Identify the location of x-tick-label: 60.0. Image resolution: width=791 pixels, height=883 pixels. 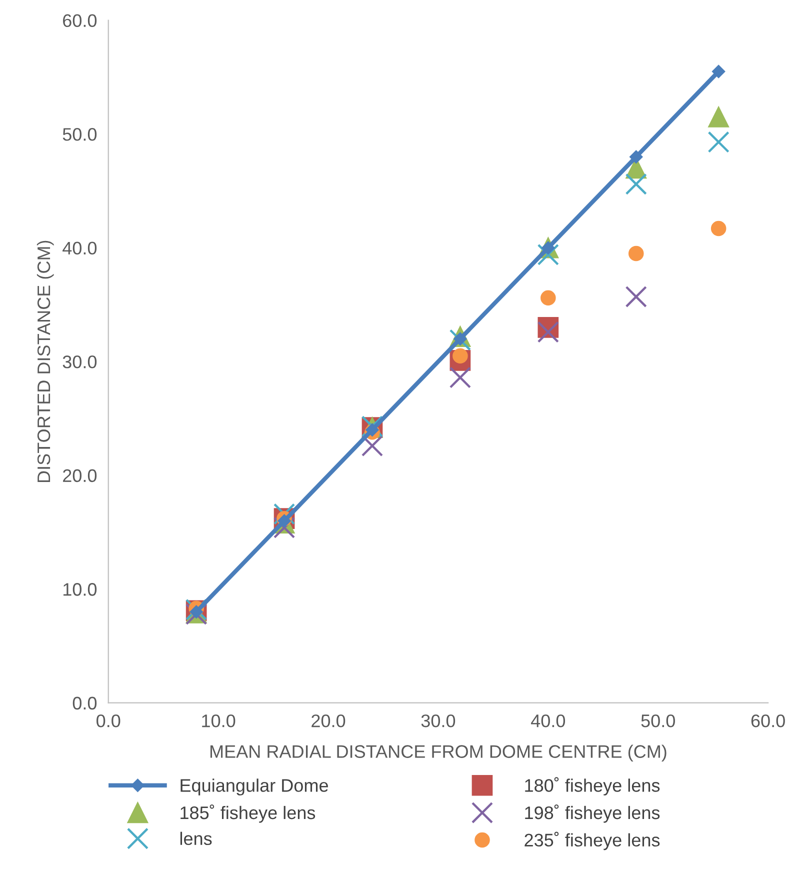
(768, 721).